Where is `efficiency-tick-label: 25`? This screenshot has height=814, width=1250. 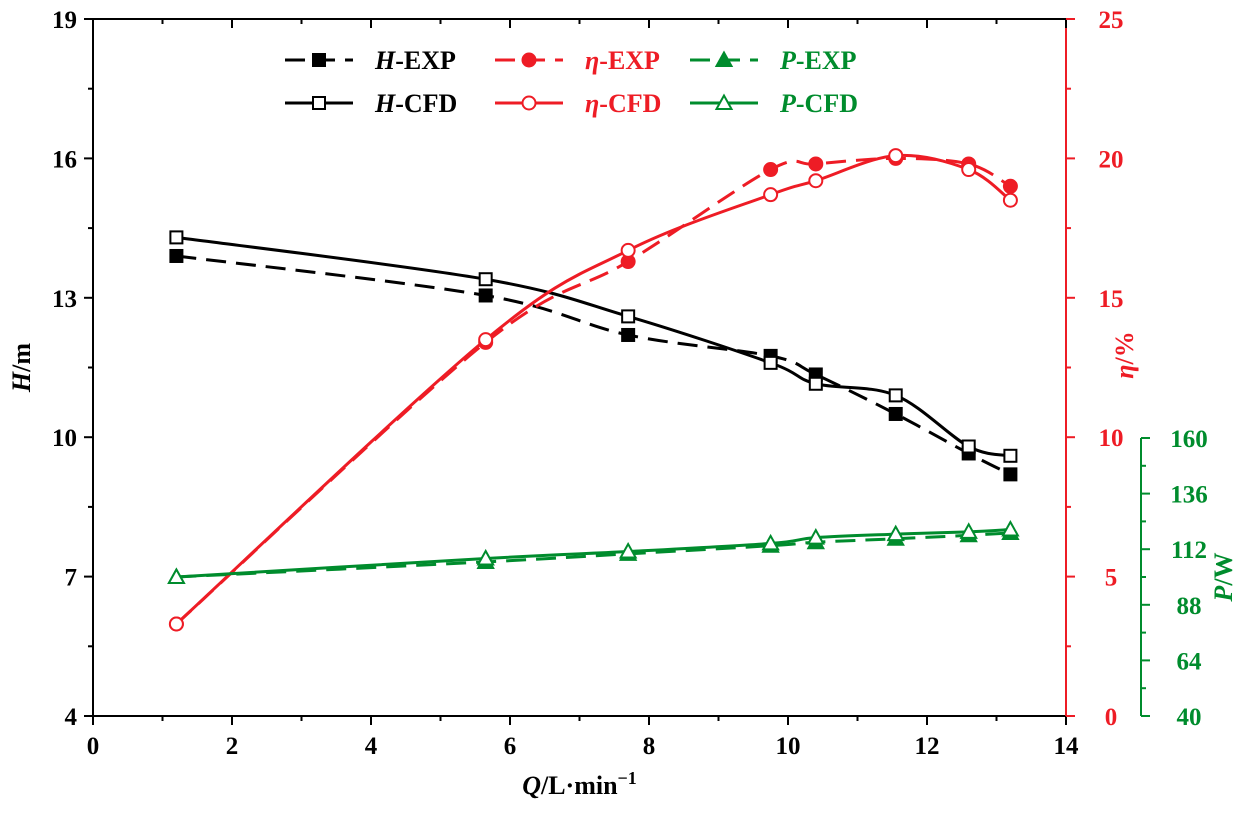 efficiency-tick-label: 25 is located at coordinates (1111, 20).